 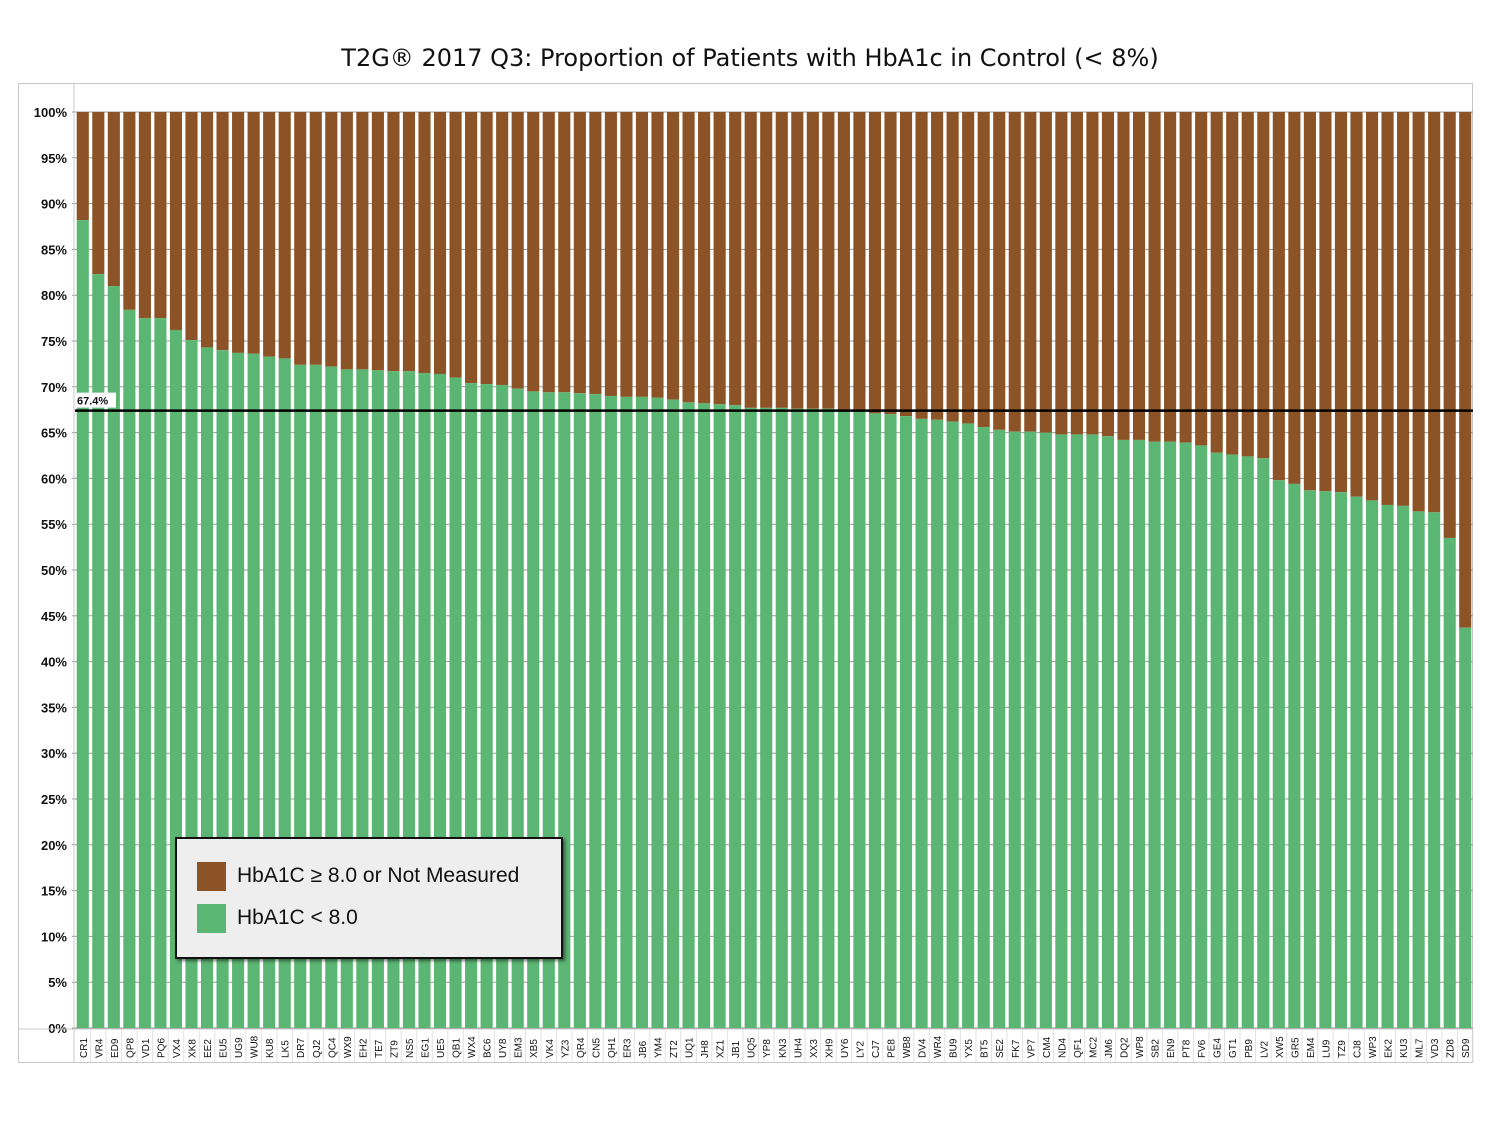 What do you see at coordinates (1263, 285) in the screenshot?
I see `bar-not-controlled-LV2` at bounding box center [1263, 285].